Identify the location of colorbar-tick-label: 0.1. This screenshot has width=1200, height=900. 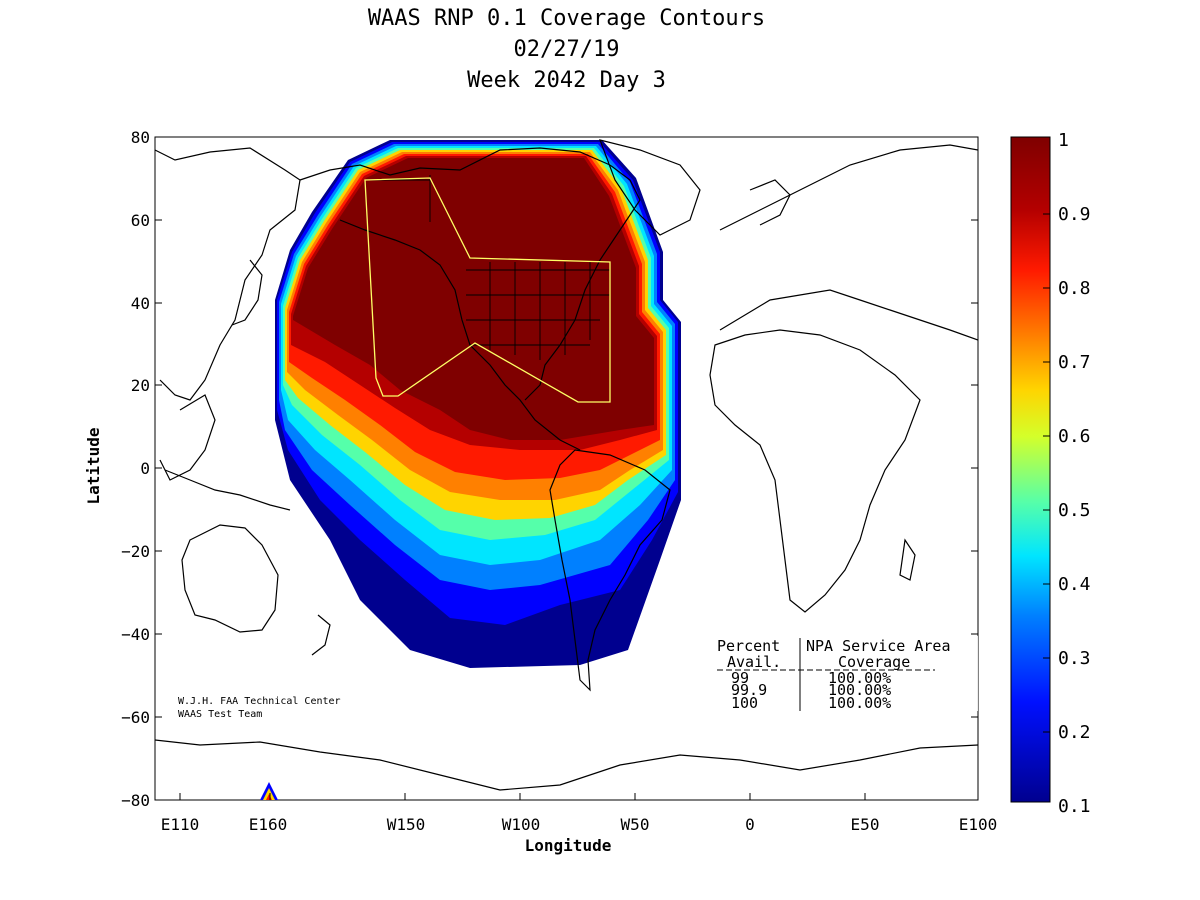
(1074, 806).